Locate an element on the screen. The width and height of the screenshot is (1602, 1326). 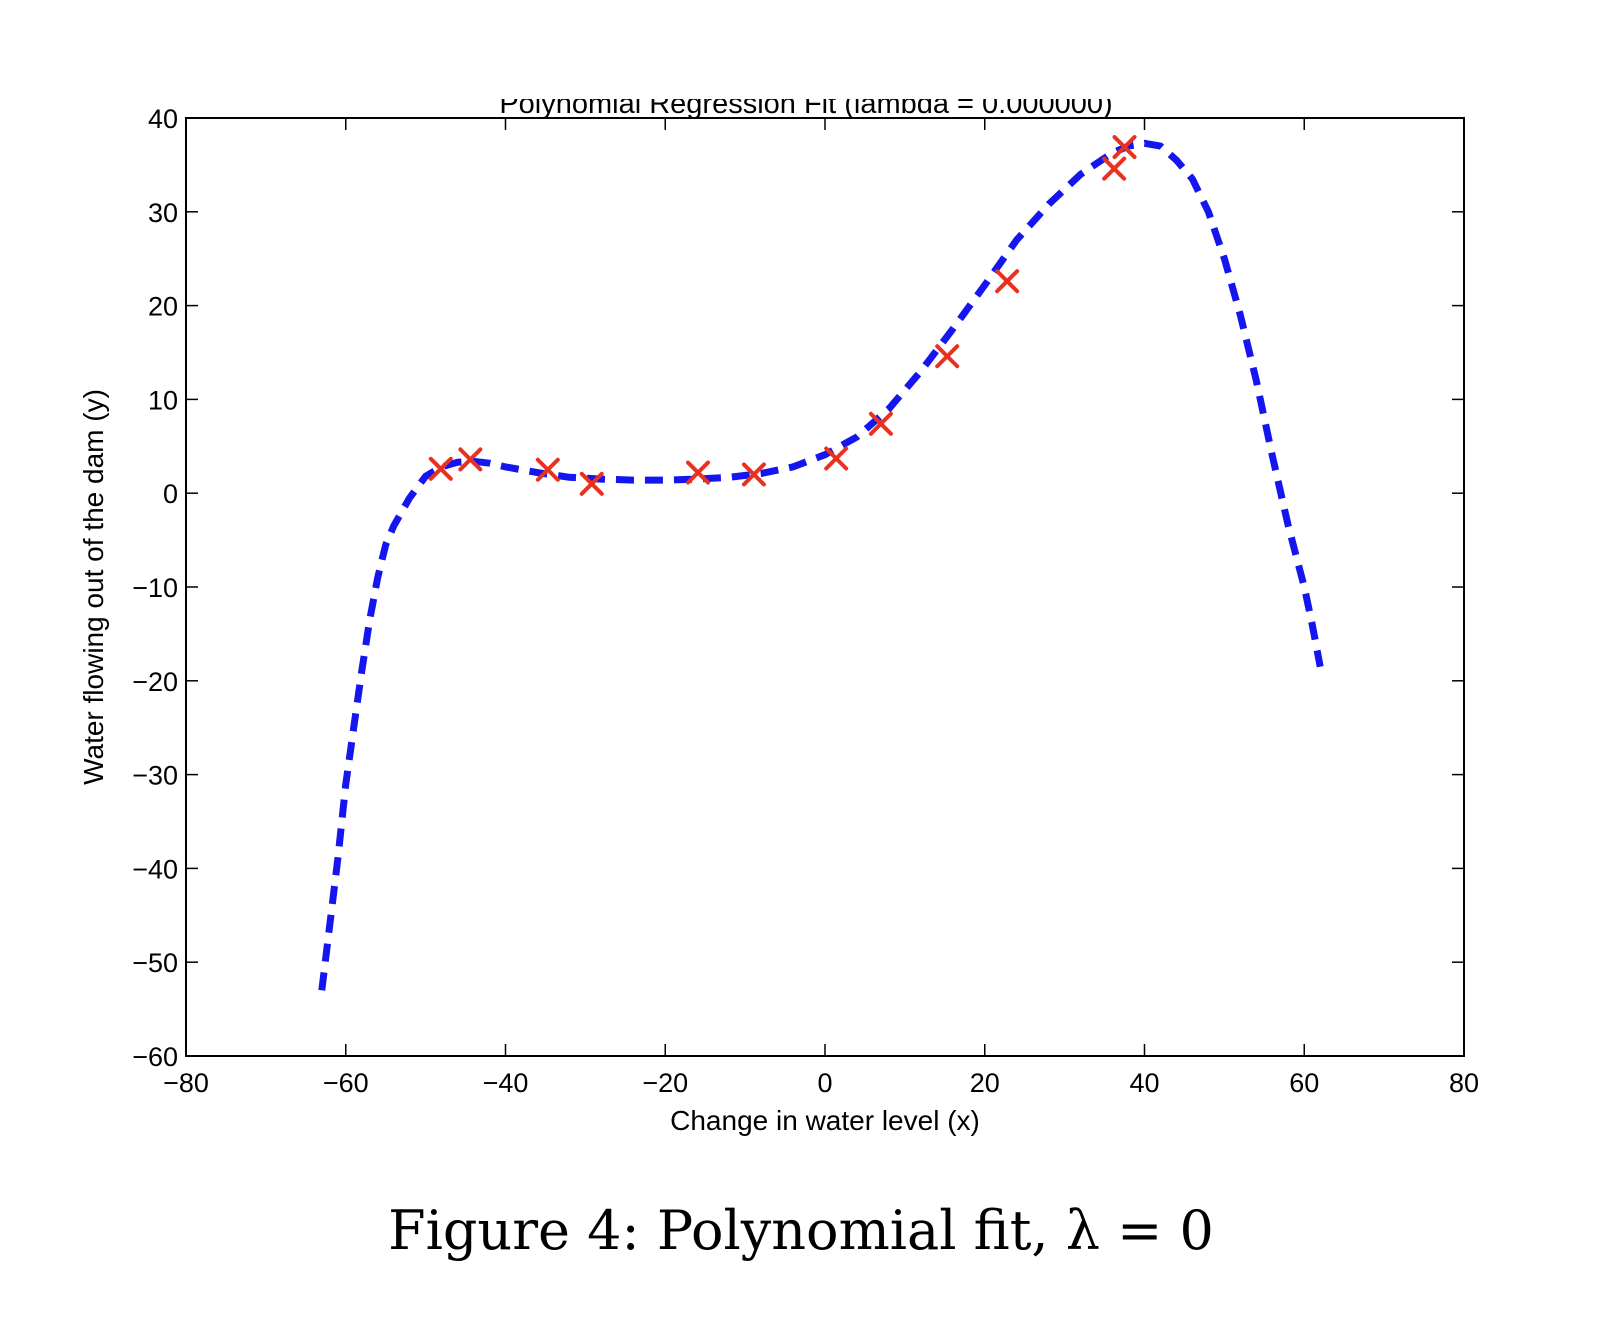
x-tick-label: −20 is located at coordinates (665, 1083).